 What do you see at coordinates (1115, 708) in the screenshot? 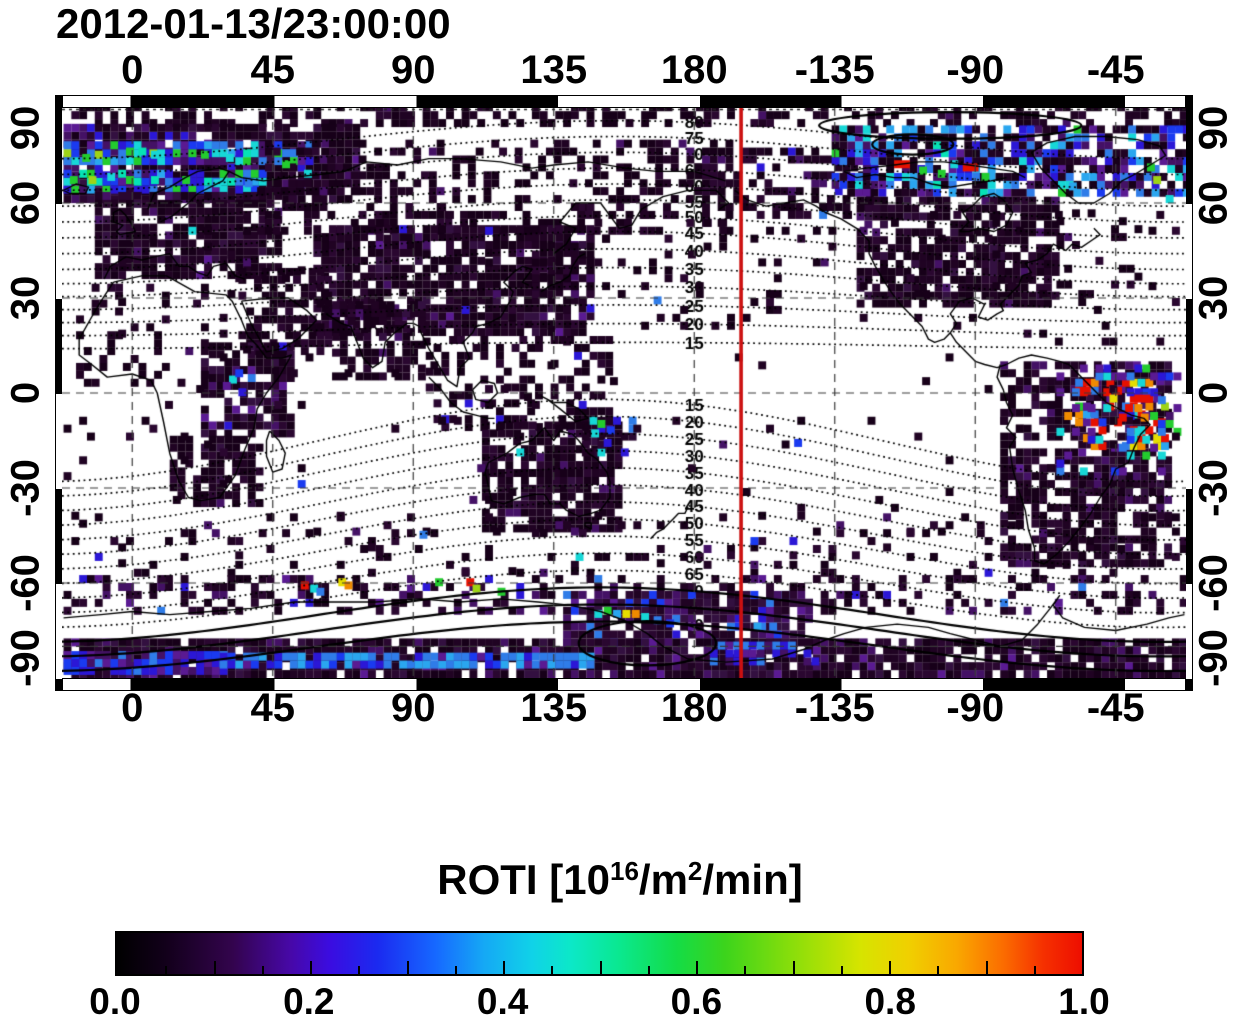
I see `x-axis-label-bottom: -45` at bounding box center [1115, 708].